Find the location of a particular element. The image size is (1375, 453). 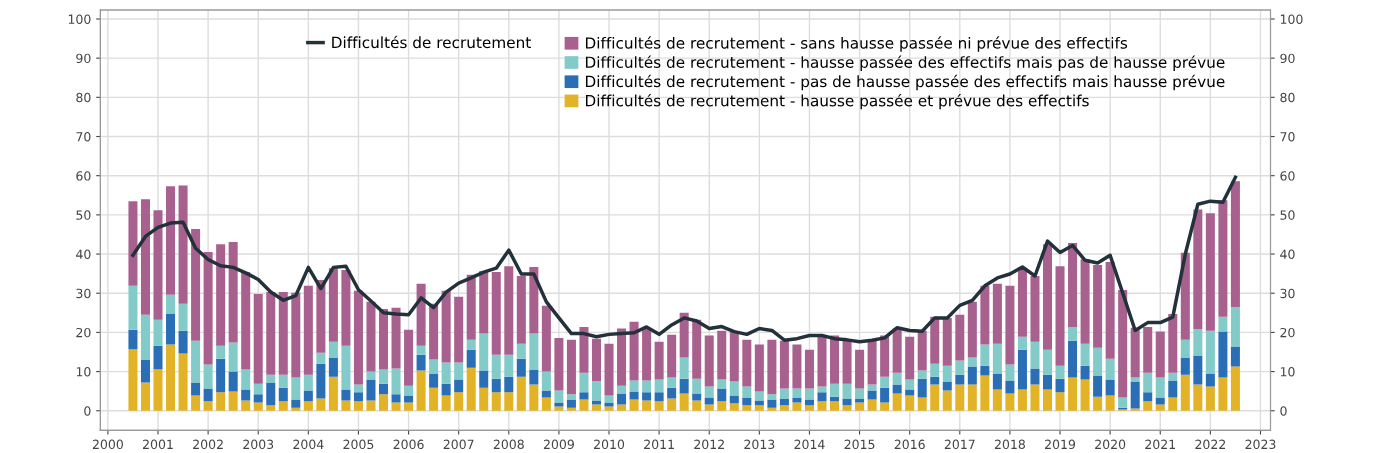

x-tick-label: 2010 is located at coordinates (609, 444).